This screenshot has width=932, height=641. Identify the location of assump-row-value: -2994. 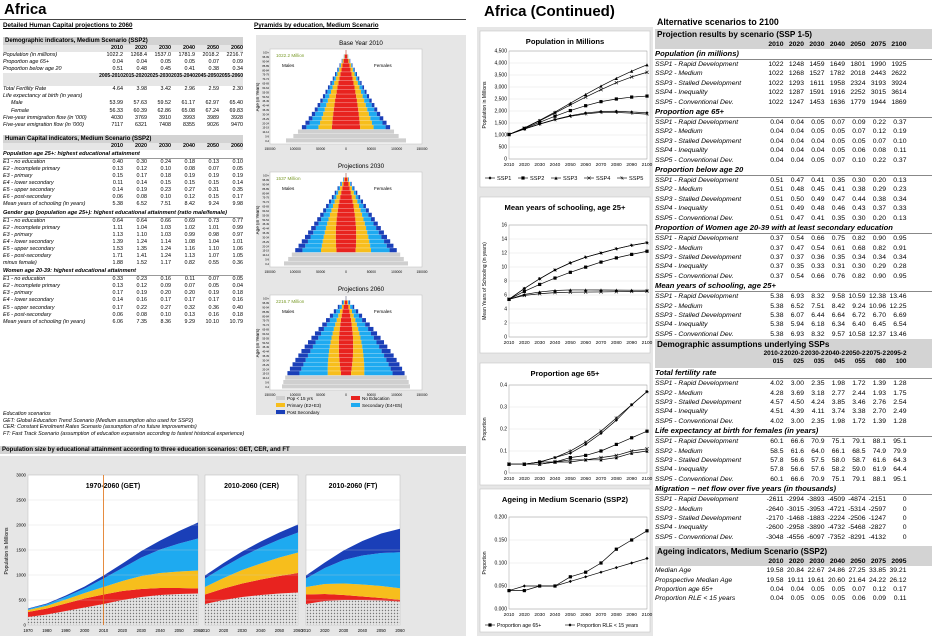
(794, 499).